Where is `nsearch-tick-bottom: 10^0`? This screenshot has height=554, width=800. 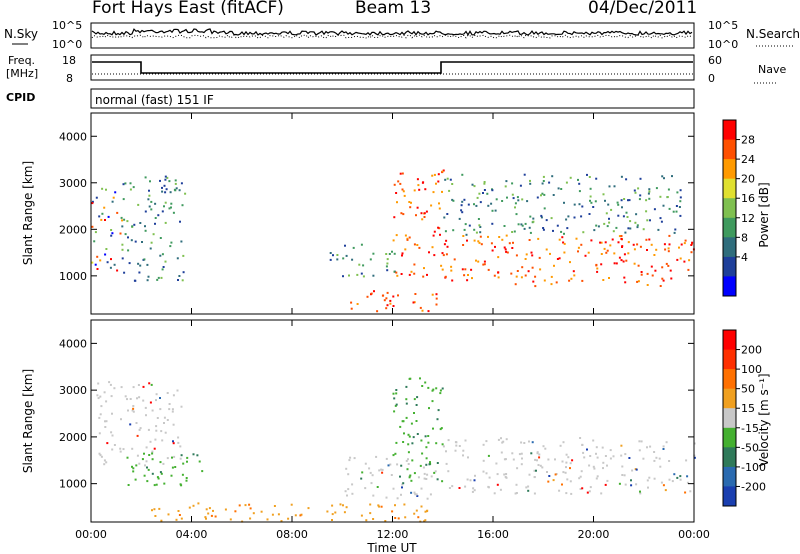 nsearch-tick-bottom: 10^0 is located at coordinates (723, 44).